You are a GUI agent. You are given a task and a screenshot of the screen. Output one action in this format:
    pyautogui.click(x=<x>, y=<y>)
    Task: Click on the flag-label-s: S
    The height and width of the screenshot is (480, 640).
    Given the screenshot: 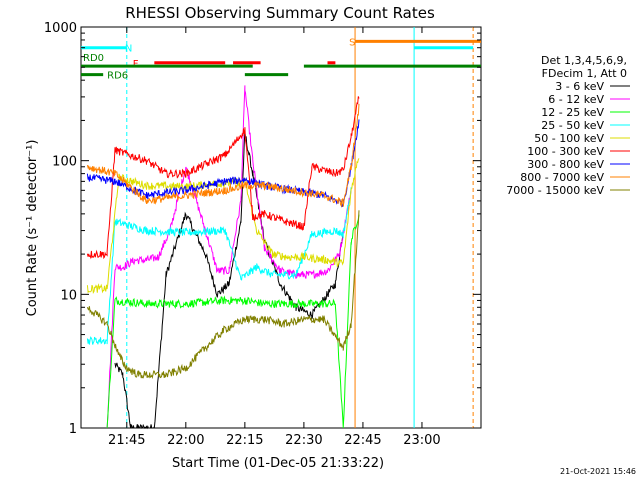 What is the action you would take?
    pyautogui.click(x=352, y=42)
    